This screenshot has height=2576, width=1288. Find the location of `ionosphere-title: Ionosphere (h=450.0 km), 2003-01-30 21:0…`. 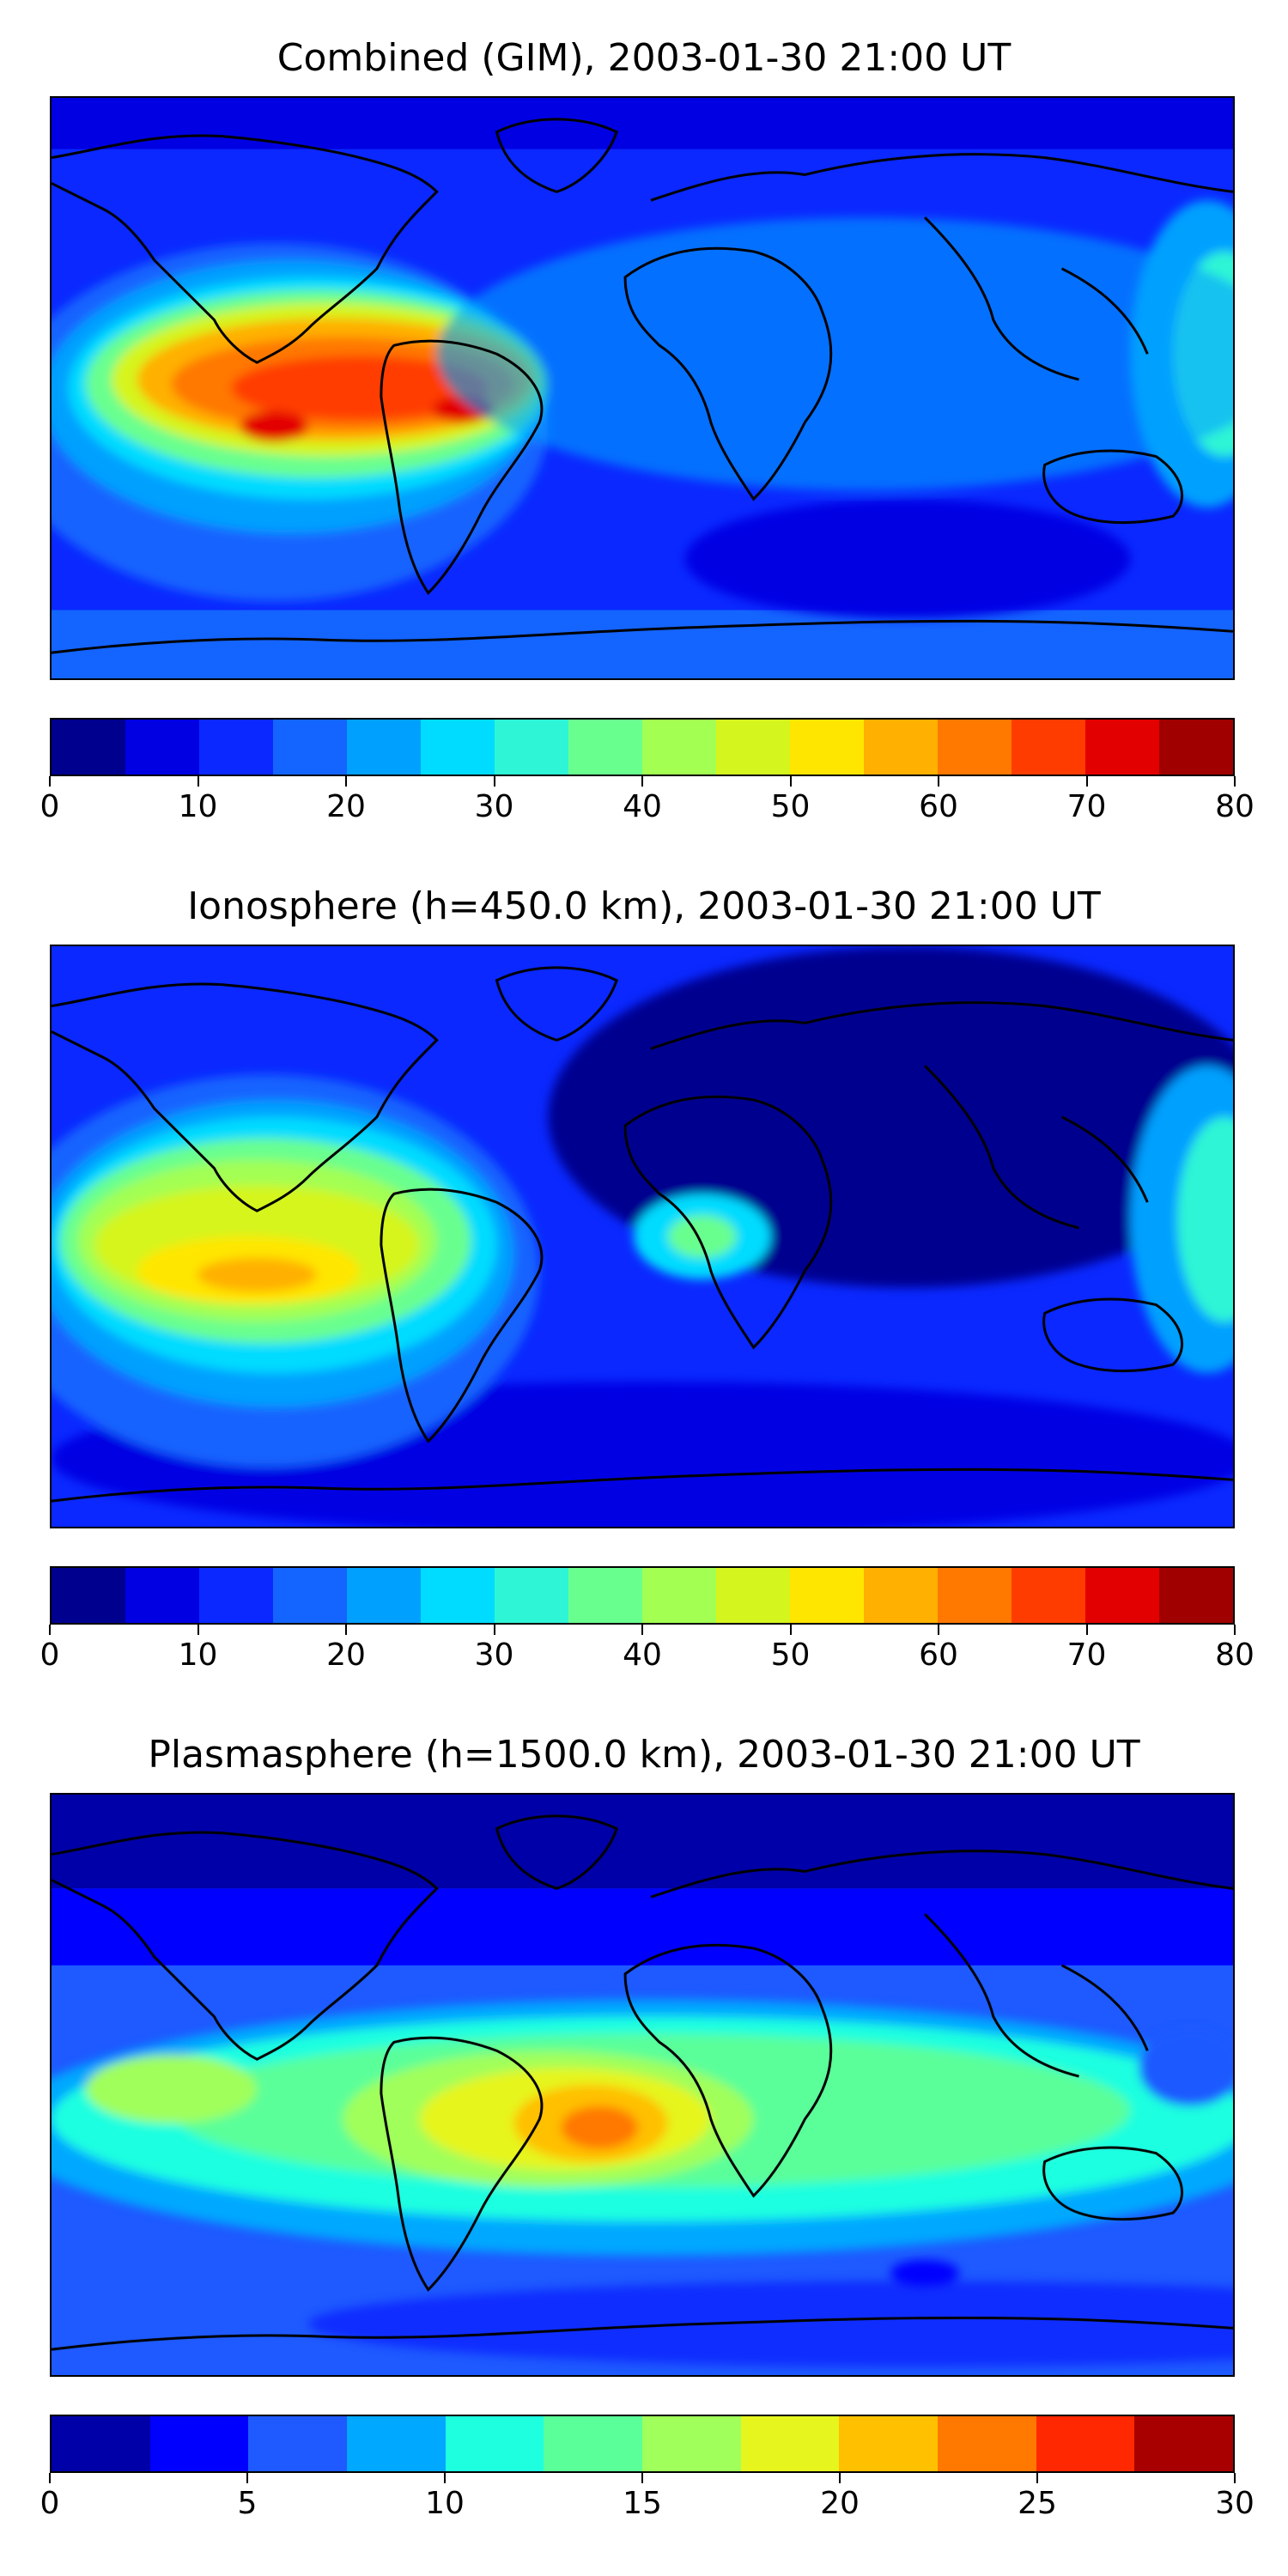

ionosphere-title: Ionosphere (h=450.0 km), 2003-01-30 21:0… is located at coordinates (644, 906).